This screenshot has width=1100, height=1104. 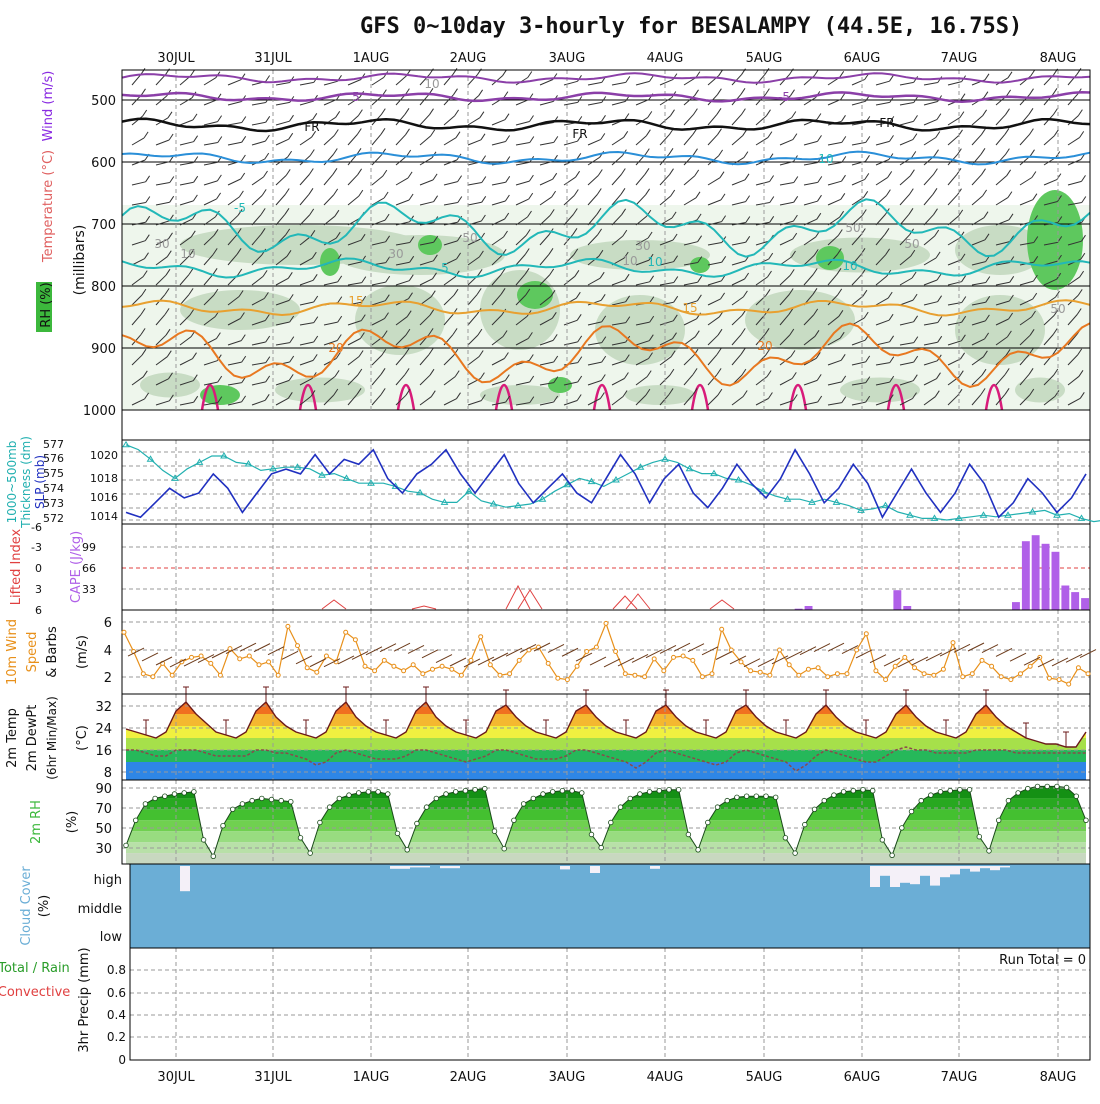 What do you see at coordinates (44, 307) in the screenshot?
I see `rh-legend-swatch` at bounding box center [44, 307].